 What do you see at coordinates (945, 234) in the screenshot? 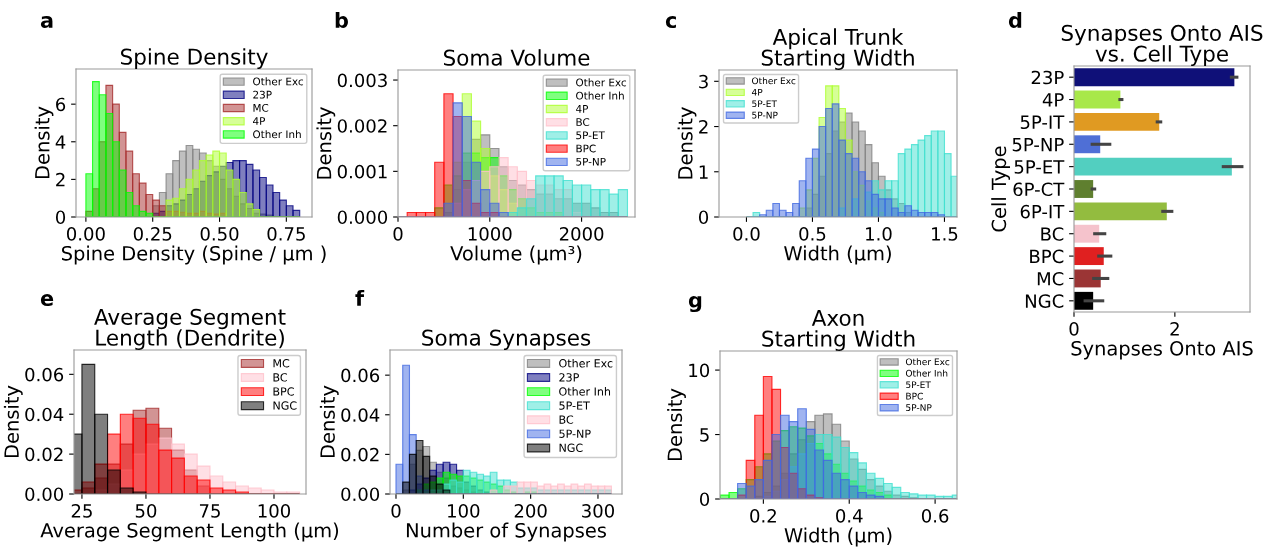
I see `x-tick-label: 1.5` at bounding box center [945, 234].